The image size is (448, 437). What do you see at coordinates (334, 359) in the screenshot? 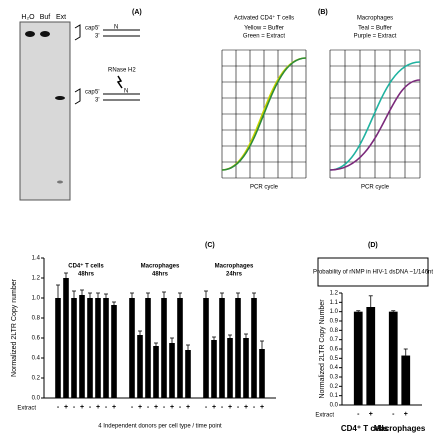
I see `y-tick-label: 0.5` at bounding box center [334, 359].